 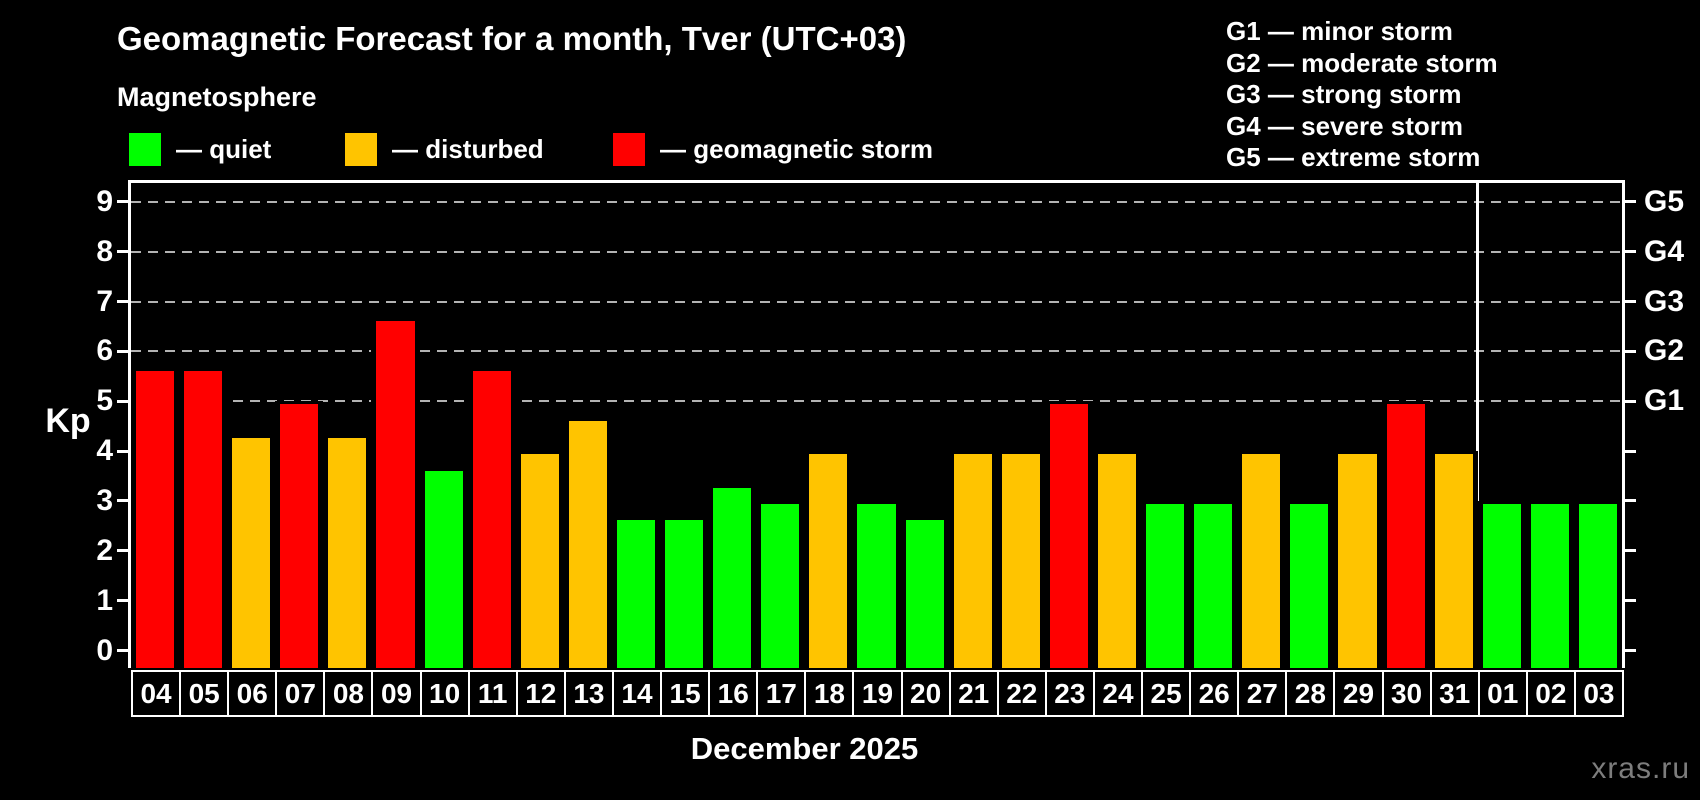 I want to click on day-label-16: 16, so click(x=733, y=693).